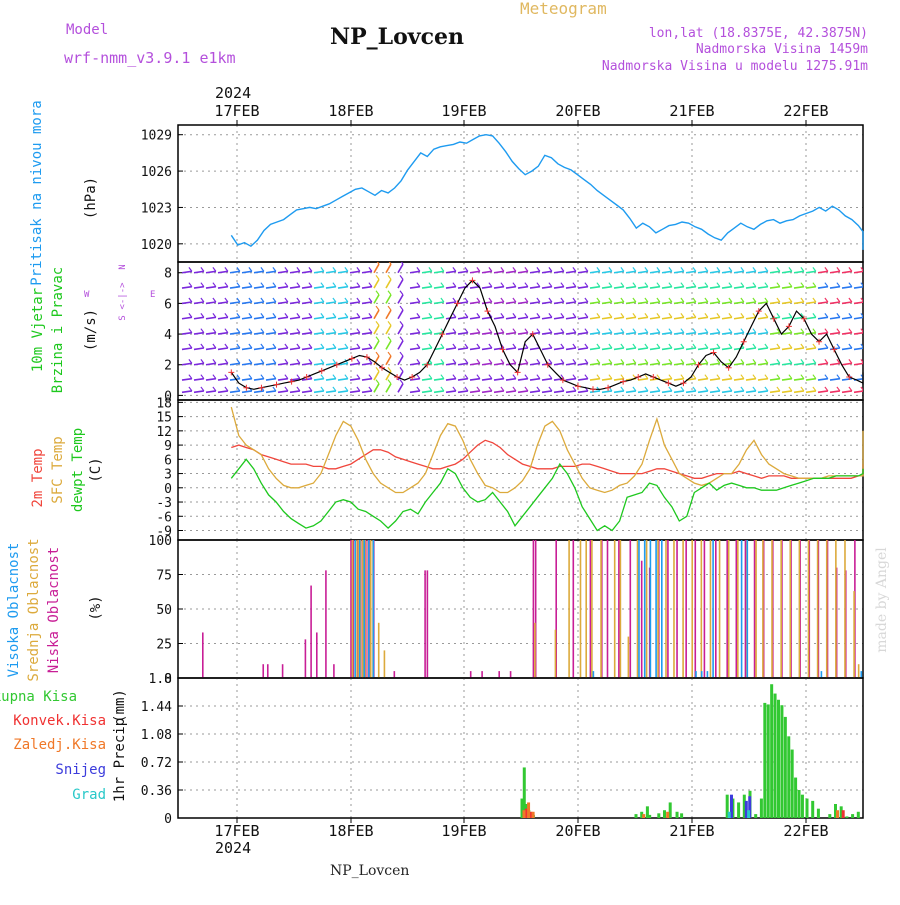 The width and height of the screenshot is (900, 905). What do you see at coordinates (38, 697) in the screenshot?
I see `legend-ukupna: Ukupna Kisa` at bounding box center [38, 697].